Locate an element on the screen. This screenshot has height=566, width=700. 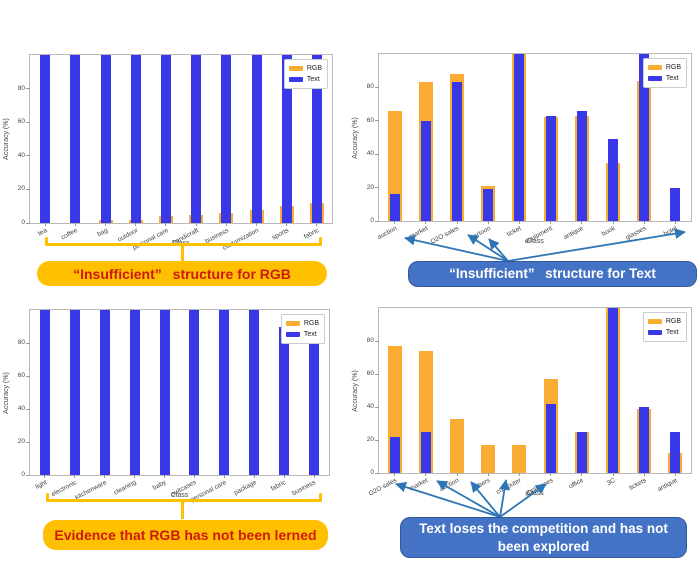
bar-text-business is located at coordinates (314, 404).